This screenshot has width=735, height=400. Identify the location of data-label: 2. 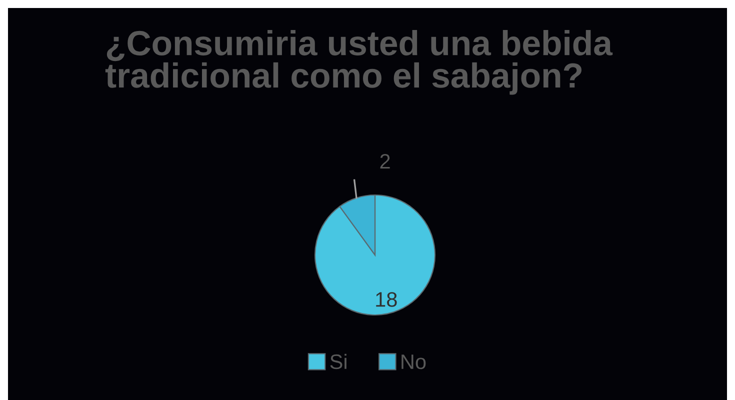
(385, 161).